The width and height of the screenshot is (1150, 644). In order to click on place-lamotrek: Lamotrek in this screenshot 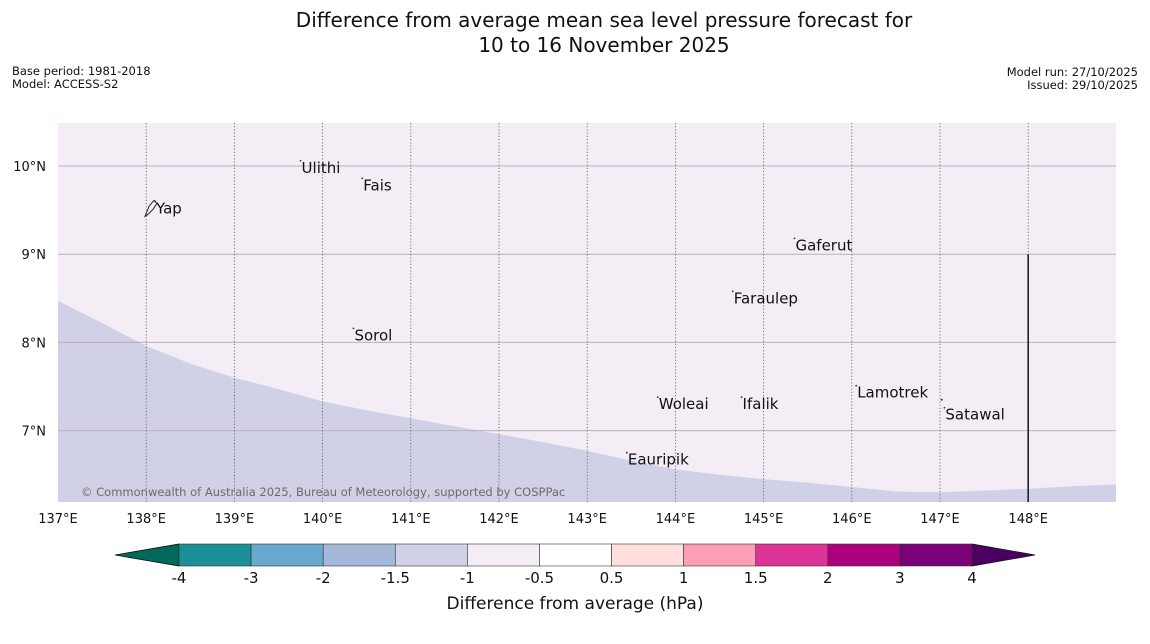, I will do `click(891, 393)`.